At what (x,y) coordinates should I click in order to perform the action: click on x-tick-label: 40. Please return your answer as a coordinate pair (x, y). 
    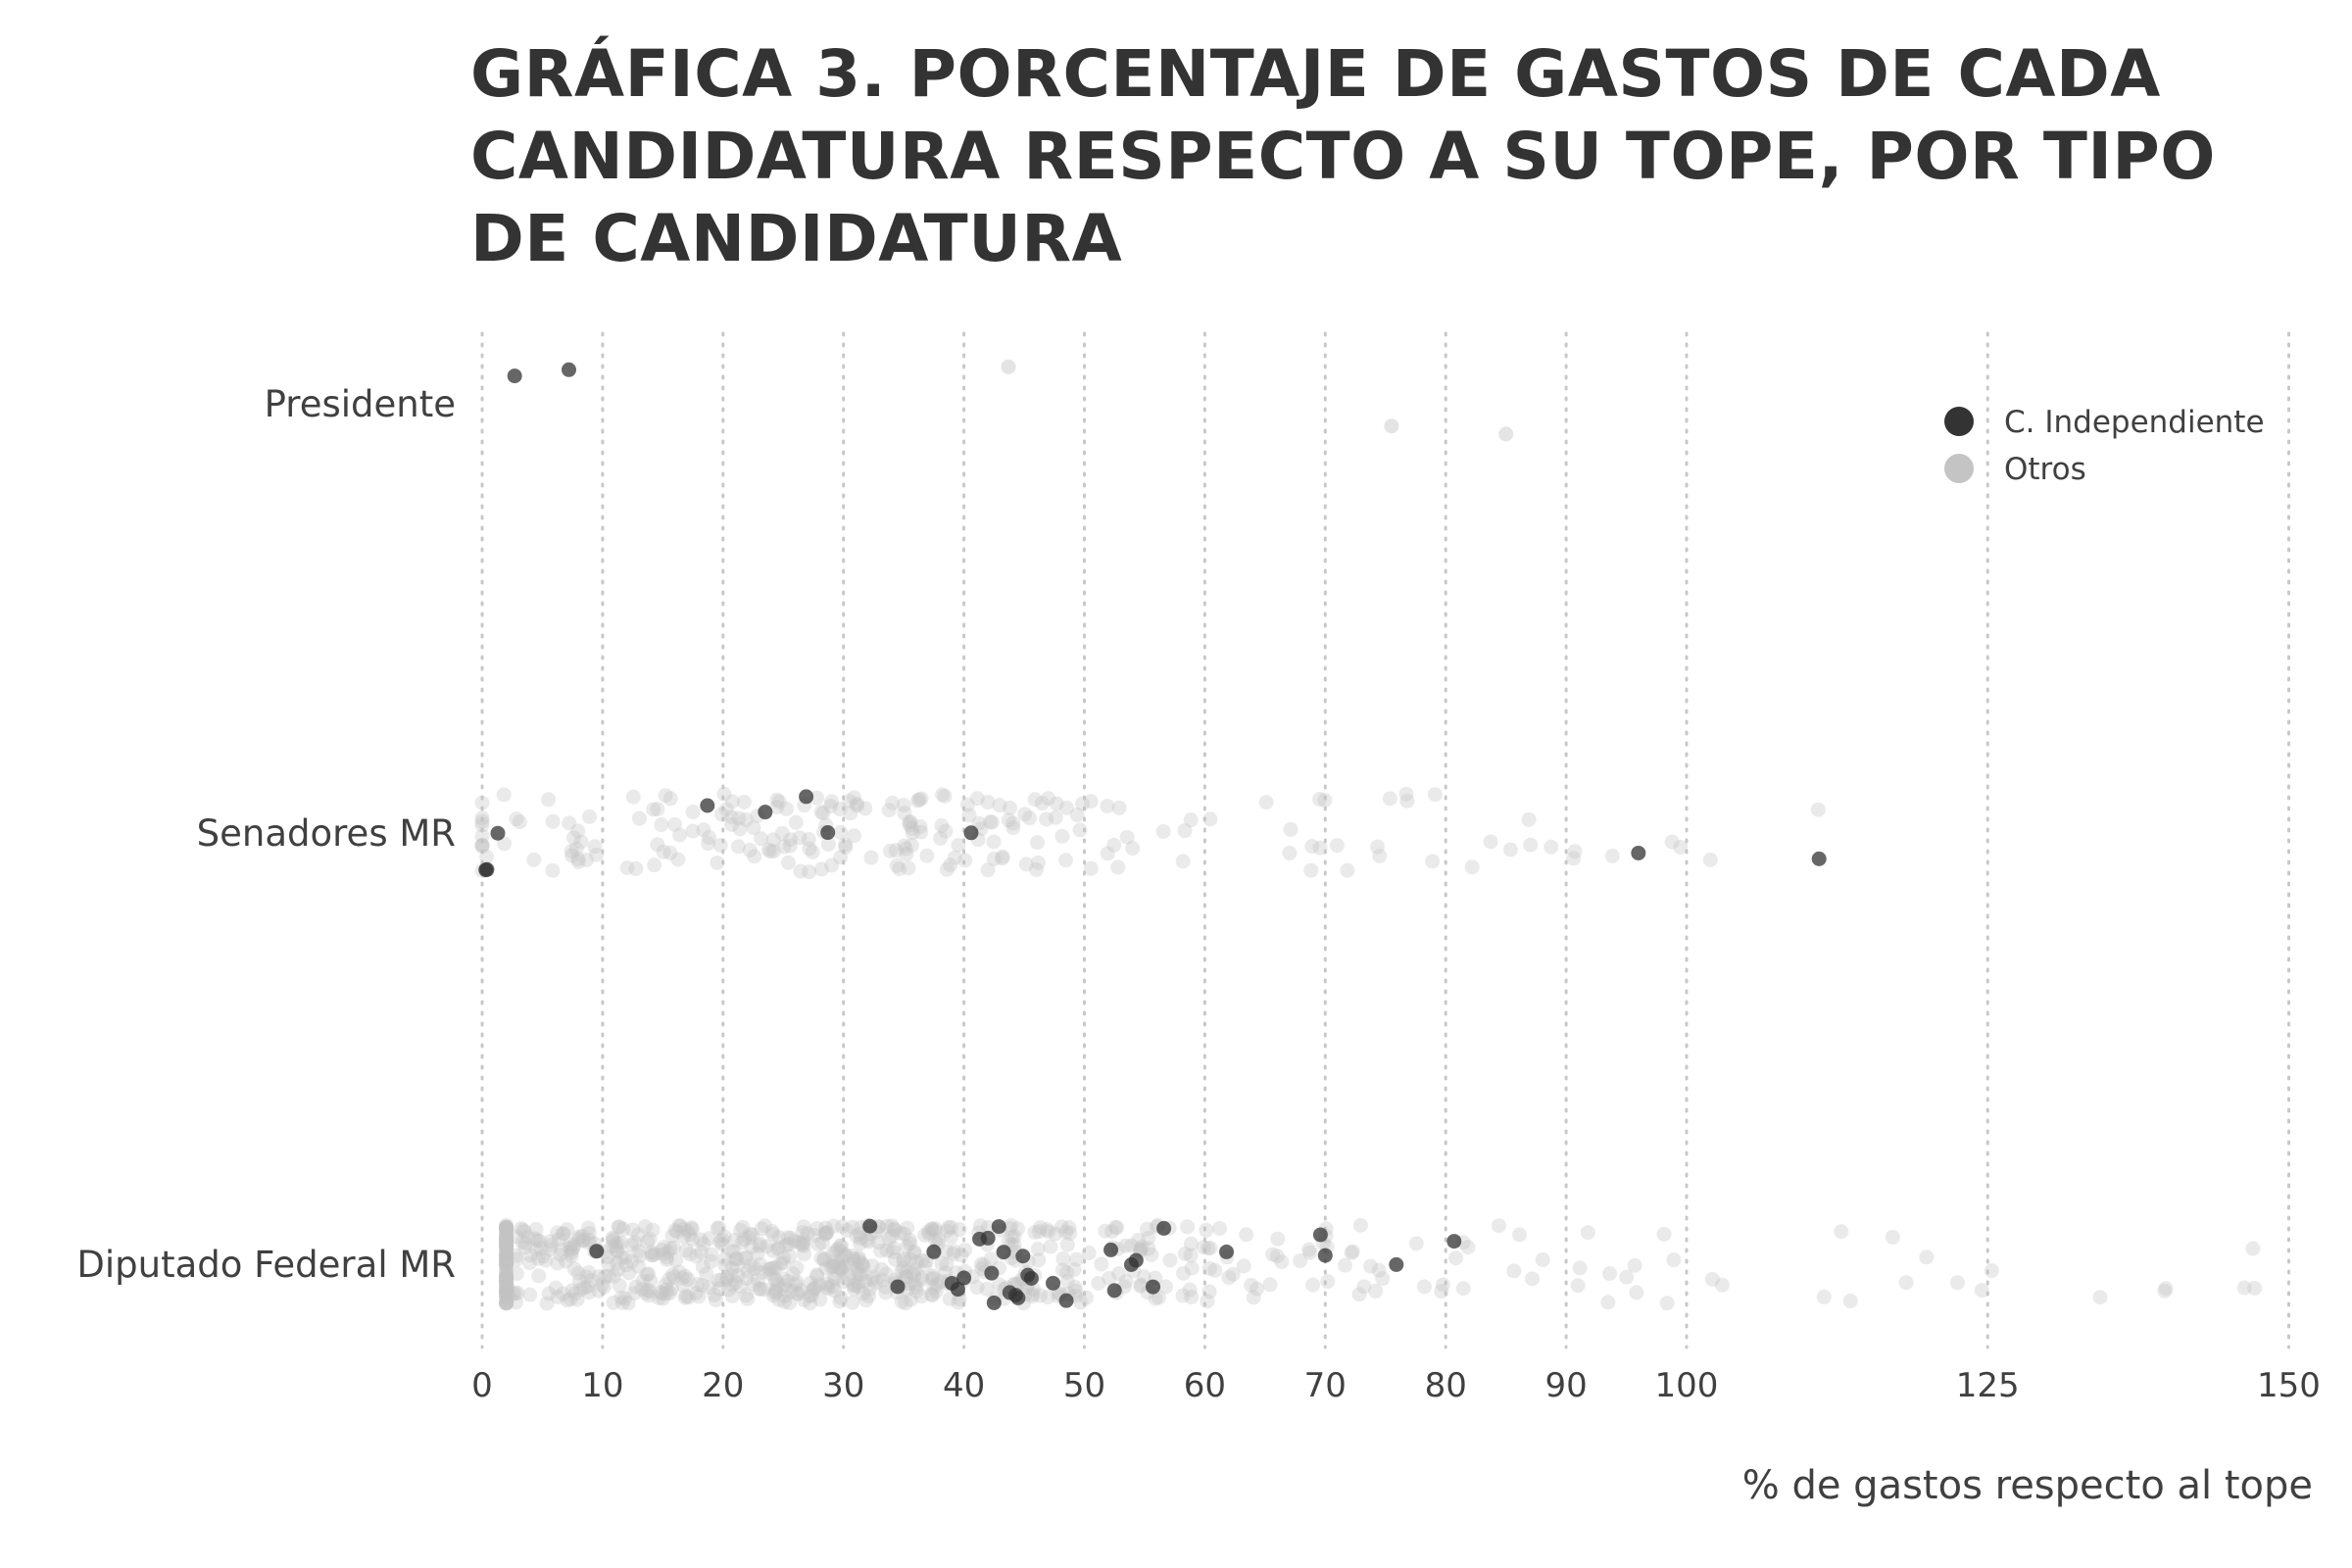
    Looking at the image, I should click on (964, 1385).